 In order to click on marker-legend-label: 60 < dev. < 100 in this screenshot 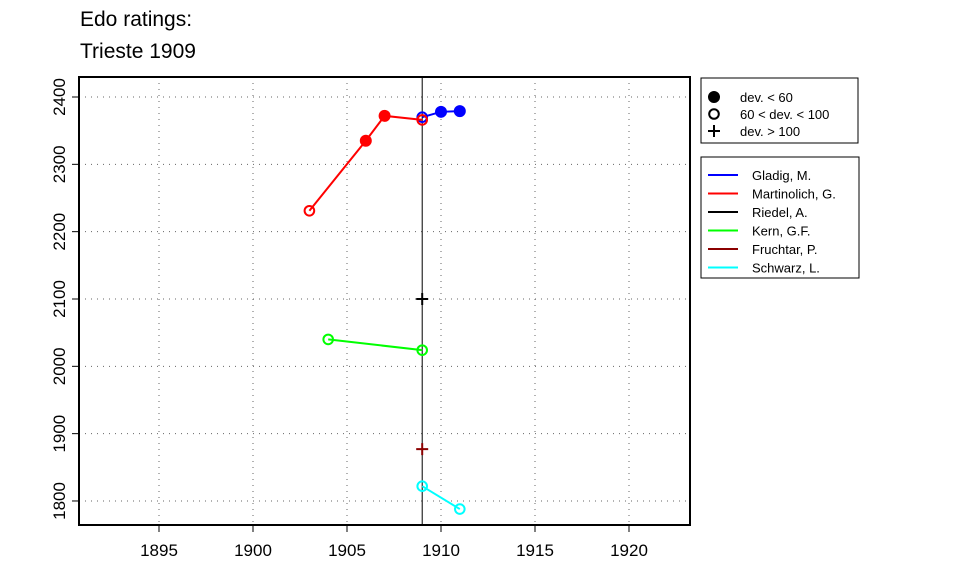, I will do `click(784, 114)`.